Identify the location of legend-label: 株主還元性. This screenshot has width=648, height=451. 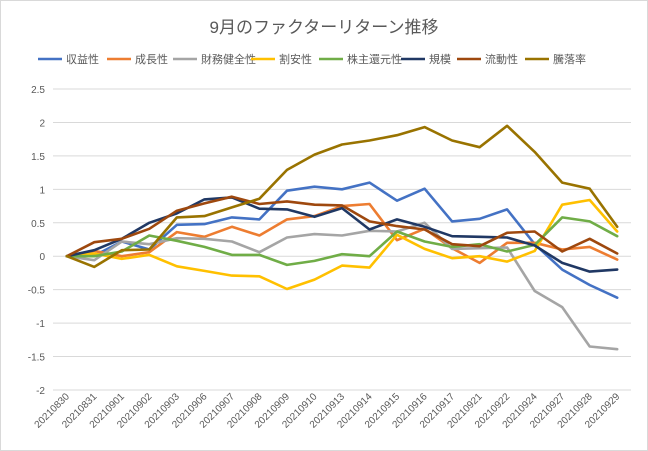
(374, 59).